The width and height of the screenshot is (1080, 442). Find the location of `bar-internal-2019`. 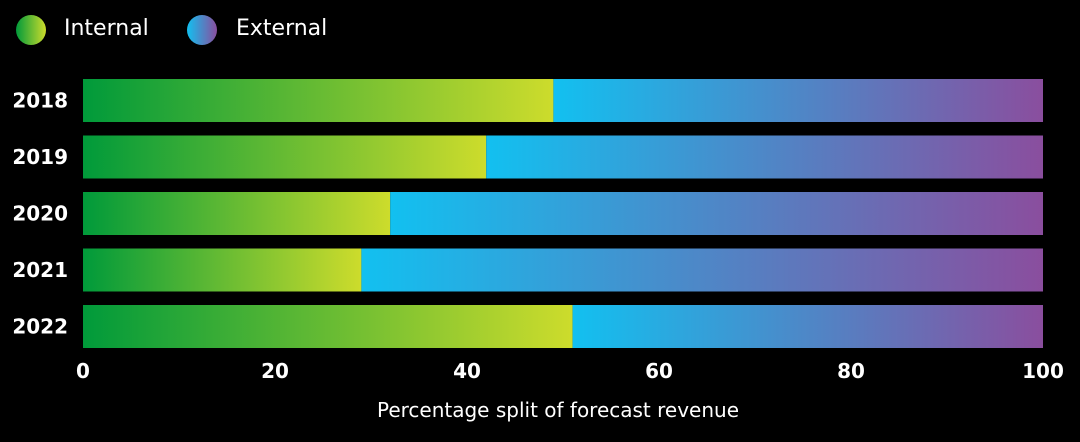

bar-internal-2019 is located at coordinates (285, 157).